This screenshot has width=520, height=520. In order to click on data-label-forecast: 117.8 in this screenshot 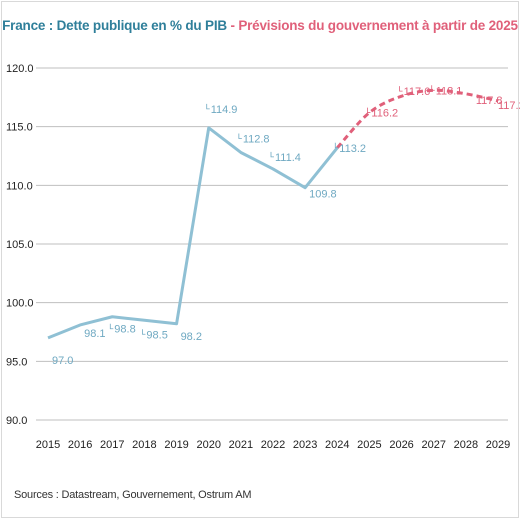, I will do `click(489, 101)`.